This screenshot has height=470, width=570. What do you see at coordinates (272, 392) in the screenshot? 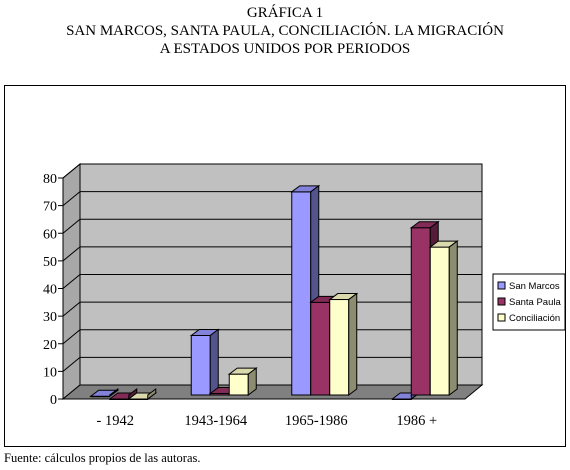
I see `plot-floor` at bounding box center [272, 392].